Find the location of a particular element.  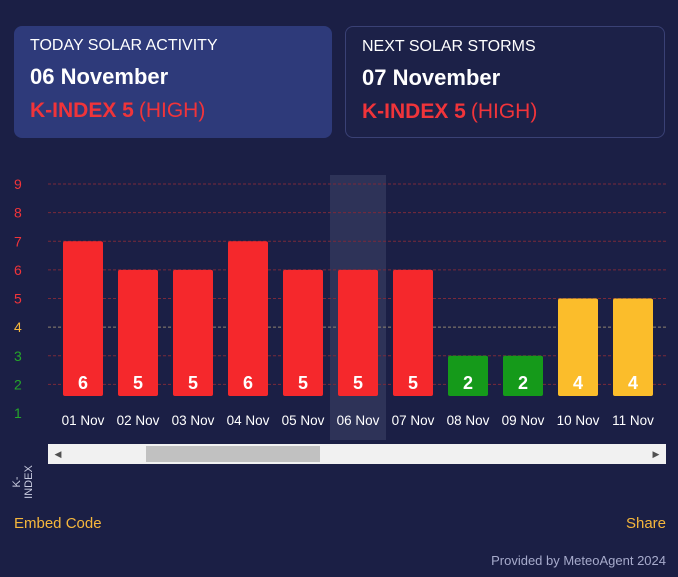

x-tick-label: 05 Nov is located at coordinates (303, 420).